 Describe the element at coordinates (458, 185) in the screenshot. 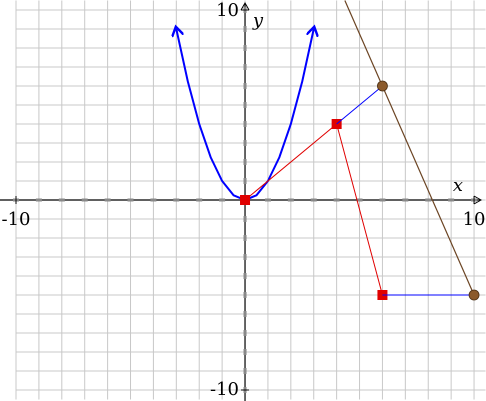

I see `x-axis-label: x` at that location.